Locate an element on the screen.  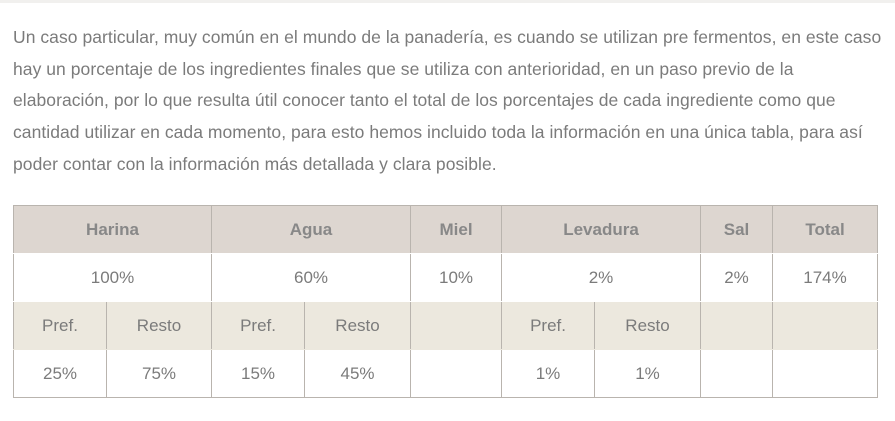
header-total: Total is located at coordinates (825, 229).